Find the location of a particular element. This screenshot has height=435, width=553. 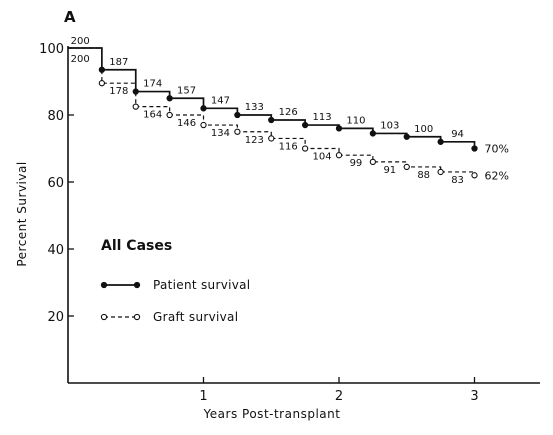

y-tick-label: 40 is located at coordinates (55, 250).